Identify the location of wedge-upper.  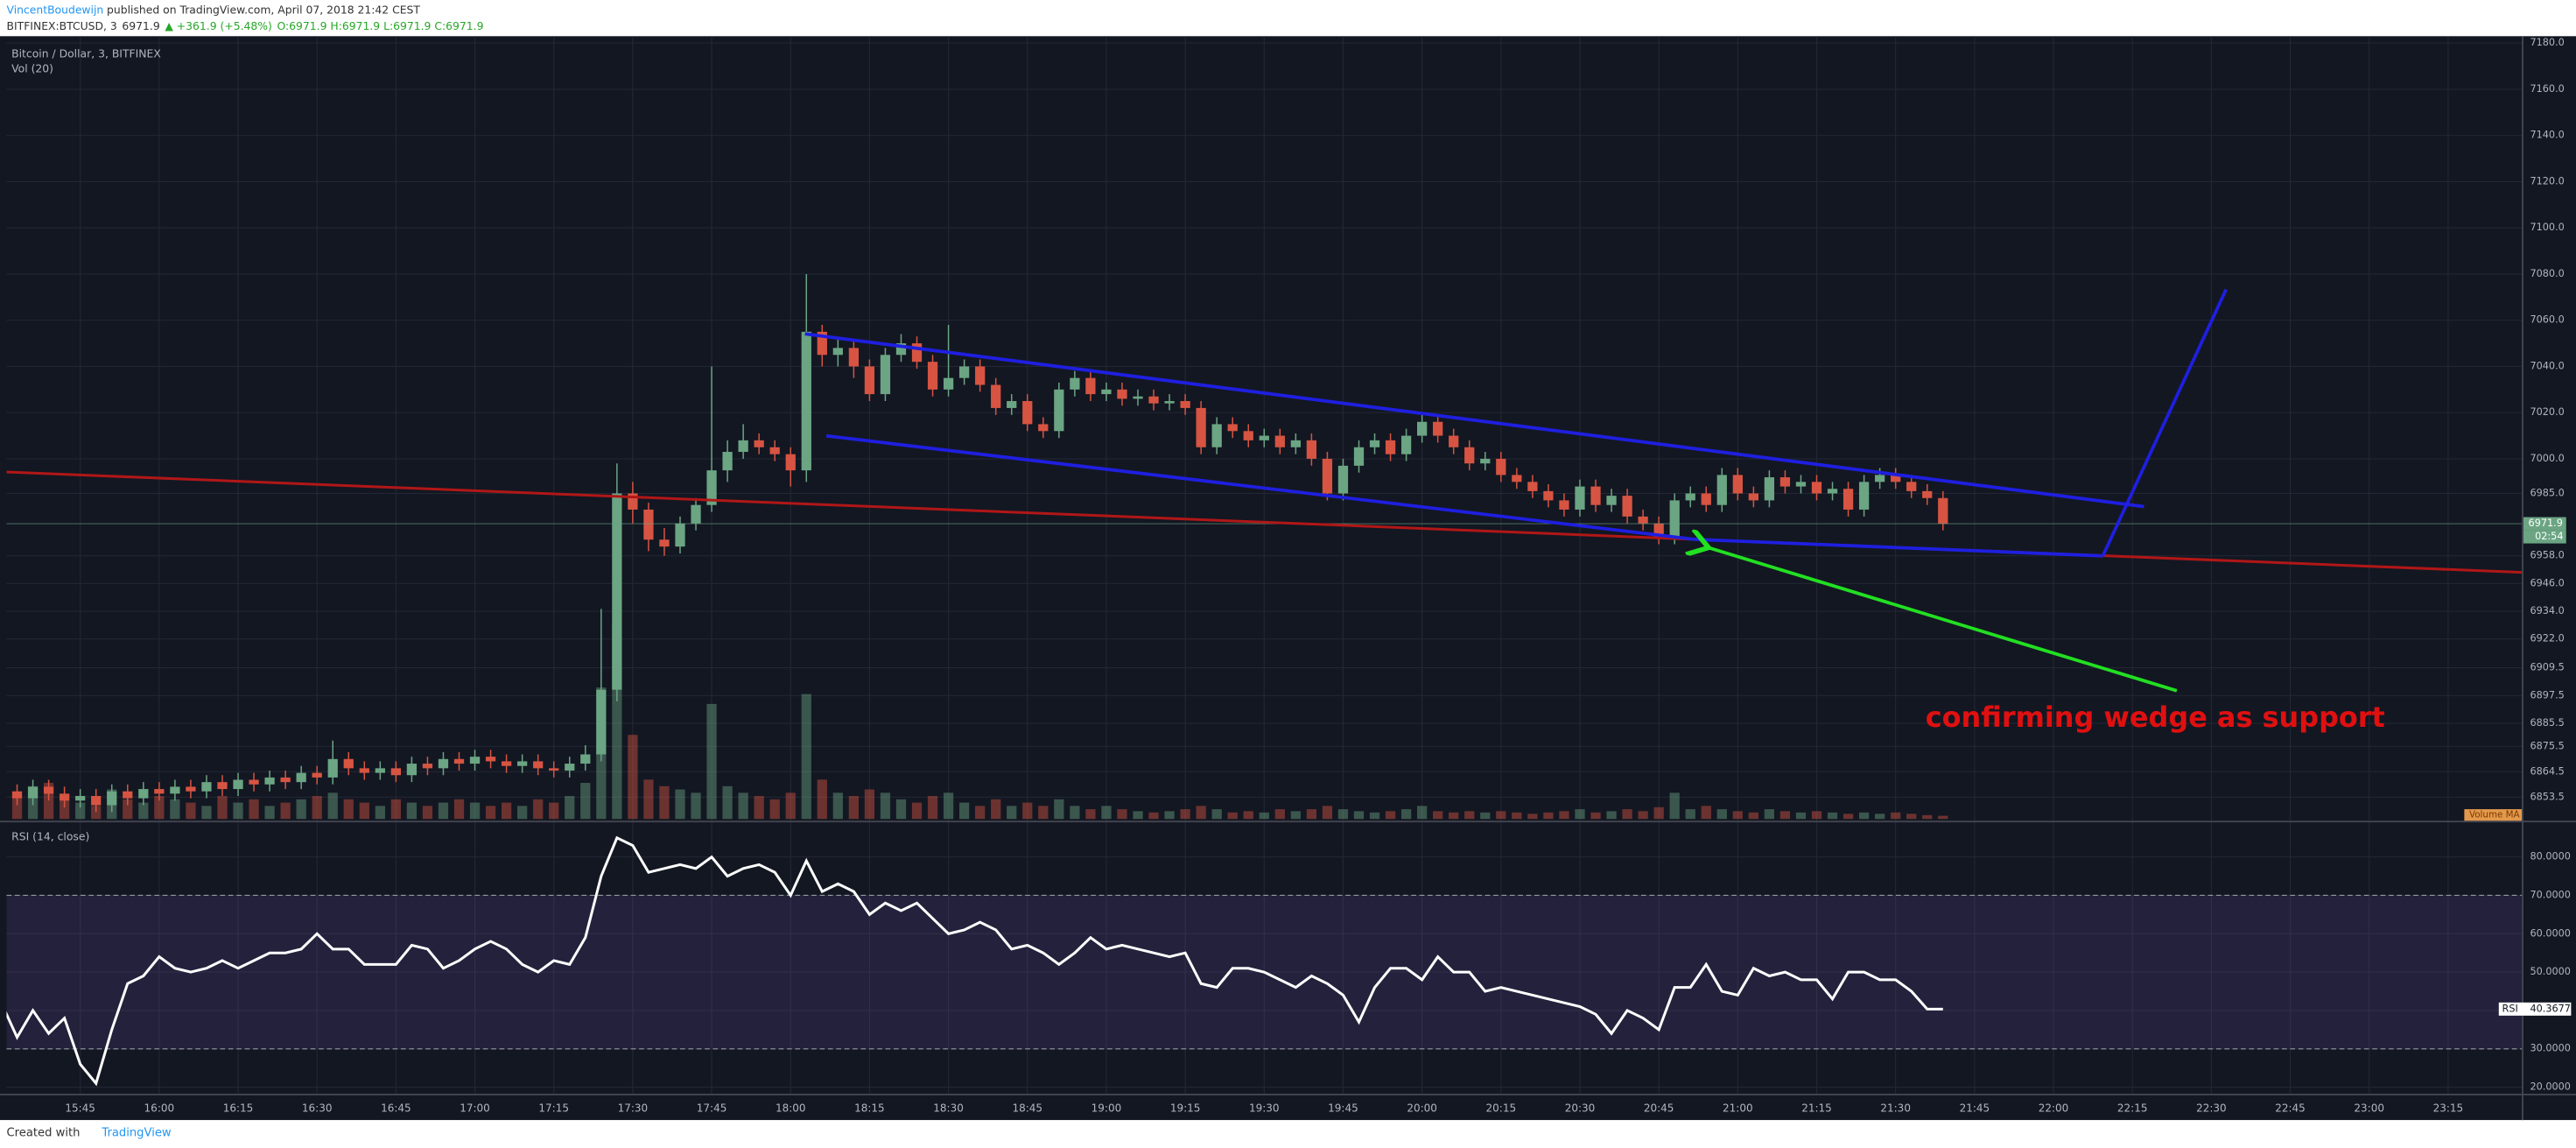
(1474, 420).